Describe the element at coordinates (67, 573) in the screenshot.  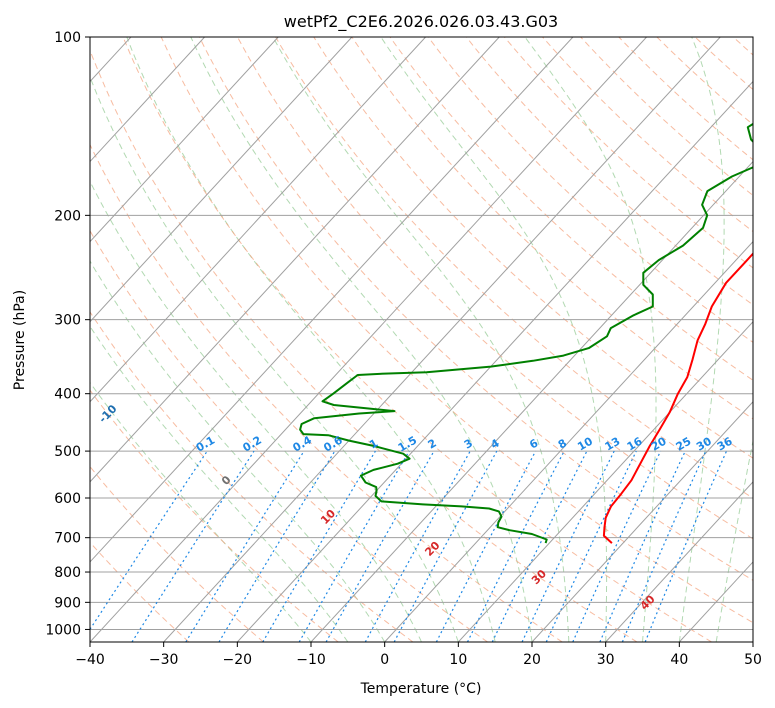
I see `y-tick-label: 800` at that location.